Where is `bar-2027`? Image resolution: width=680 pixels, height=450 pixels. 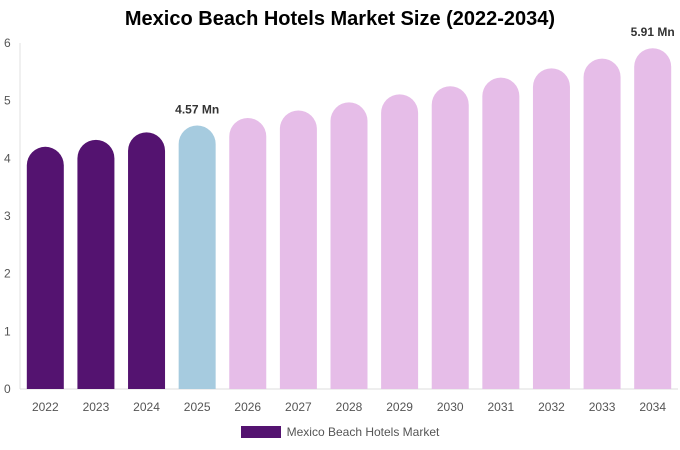 bar-2027 is located at coordinates (298, 249).